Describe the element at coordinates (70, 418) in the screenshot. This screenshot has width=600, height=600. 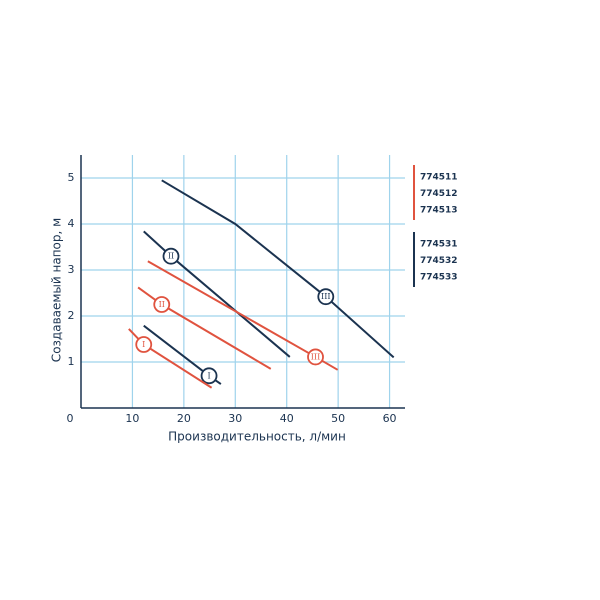
I see `x-tick-label: 0` at that location.